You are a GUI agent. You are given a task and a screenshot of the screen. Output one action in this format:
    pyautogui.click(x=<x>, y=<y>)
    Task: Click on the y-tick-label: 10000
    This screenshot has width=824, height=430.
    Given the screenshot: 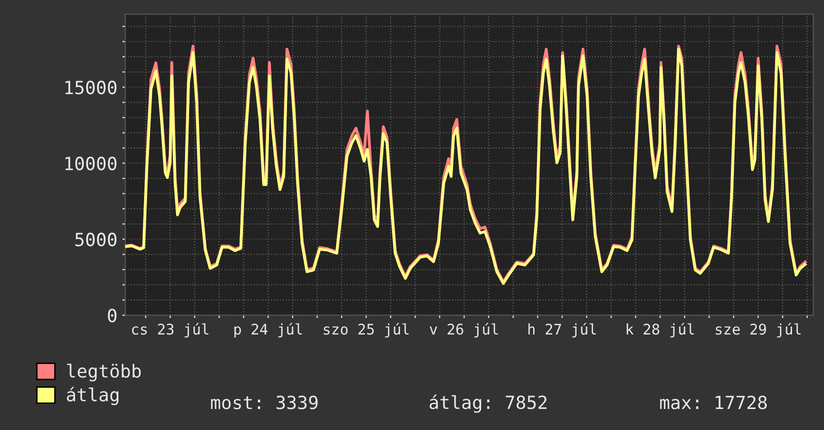 What is the action you would take?
    pyautogui.click(x=90, y=163)
    